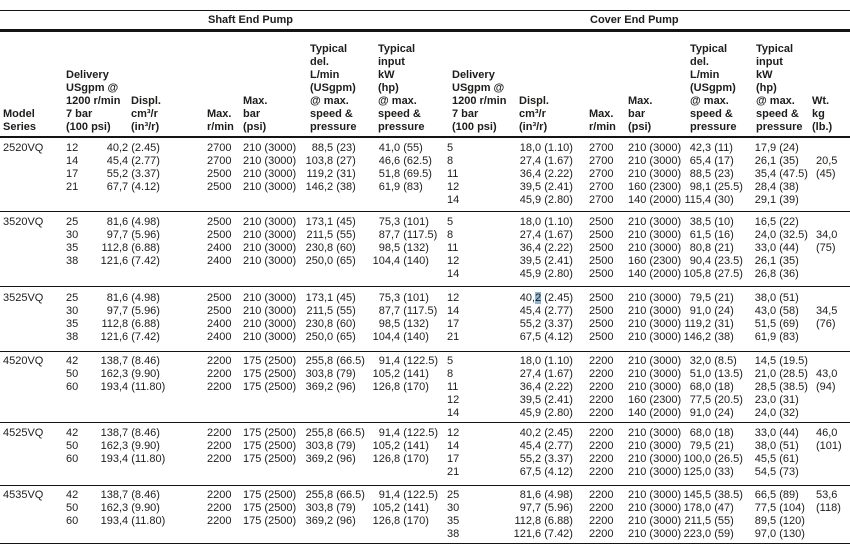  What do you see at coordinates (400, 261) in the screenshot?
I see `shaft-typical-input-cell: 104,4 (140)` at bounding box center [400, 261].